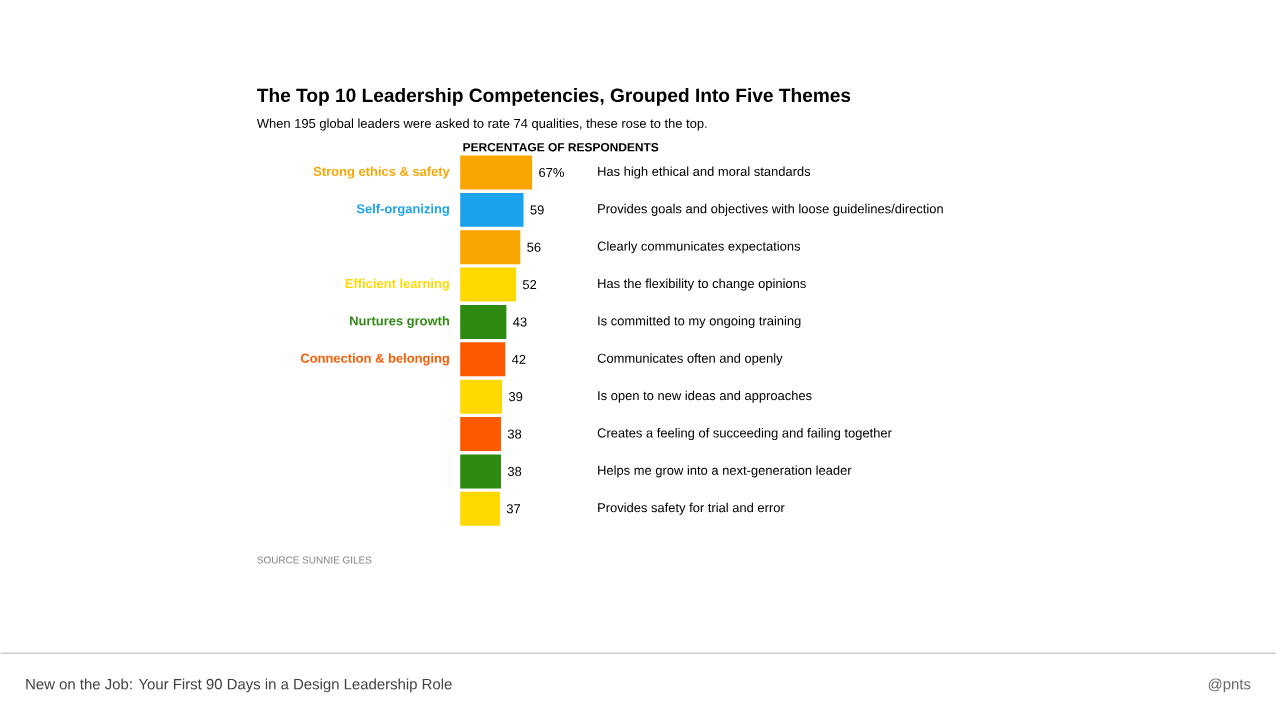  I want to click on chart-title: The Top 10 Leadership Competencies, Grouped Into Five Themes, so click(554, 97).